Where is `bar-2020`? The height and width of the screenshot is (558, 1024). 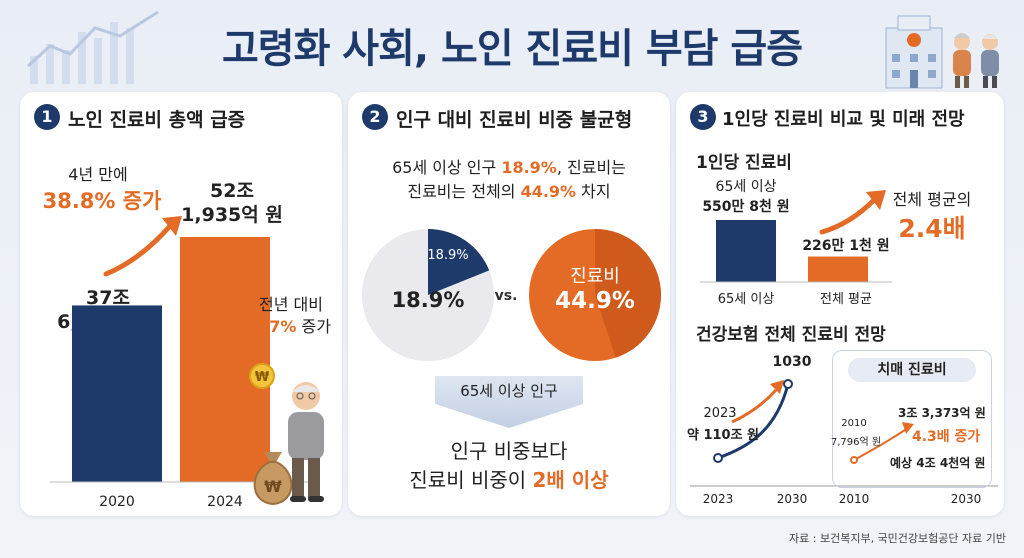 bar-2020 is located at coordinates (117, 393).